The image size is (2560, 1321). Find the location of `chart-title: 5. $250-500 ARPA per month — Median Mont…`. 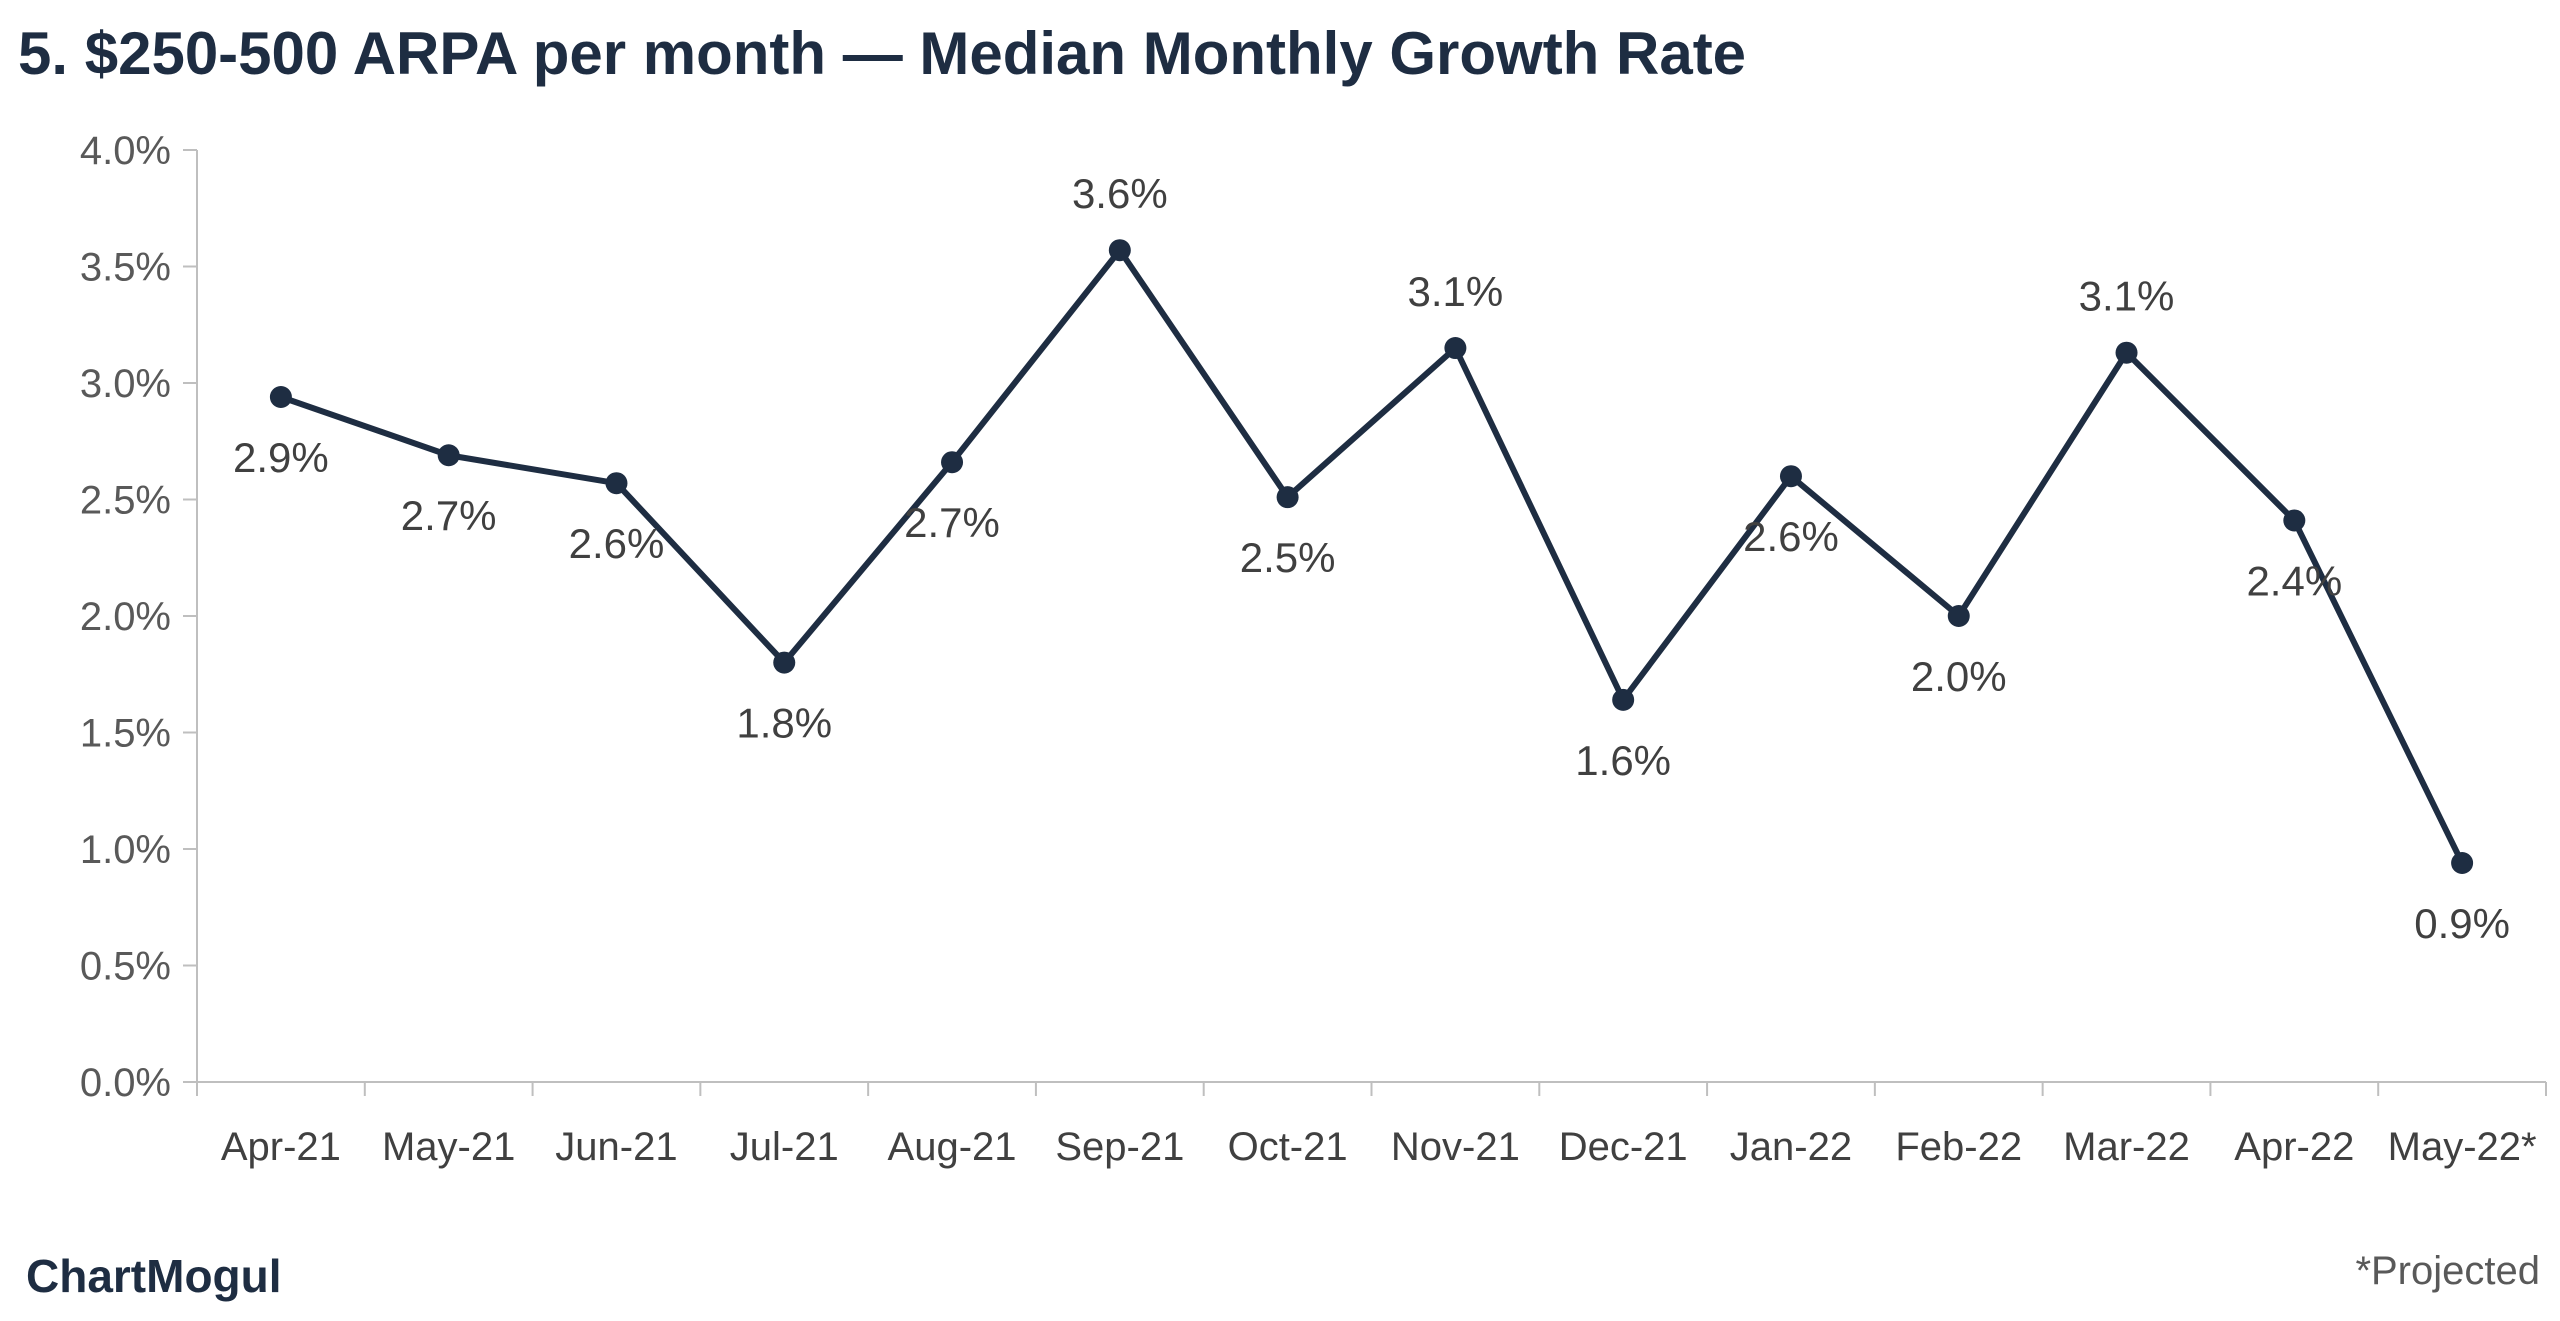

chart-title: 5. $250-500 ARPA per month — Median Mont… is located at coordinates (882, 53).